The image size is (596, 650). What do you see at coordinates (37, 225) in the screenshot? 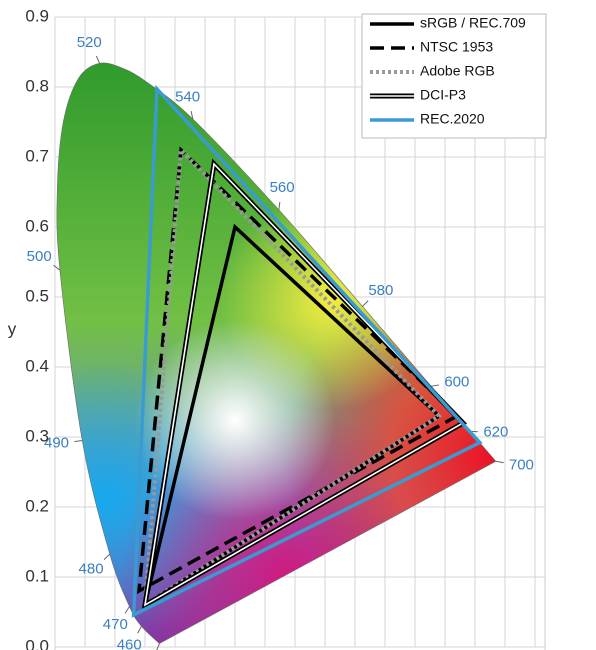
I see `y-tick-label: 0.6` at bounding box center [37, 225].